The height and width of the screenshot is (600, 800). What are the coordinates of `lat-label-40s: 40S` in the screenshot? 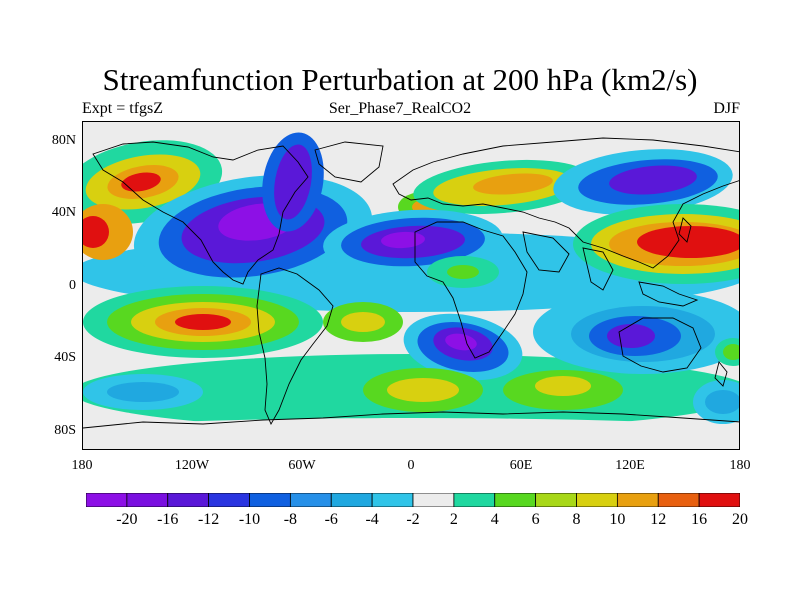 It's located at (65, 357).